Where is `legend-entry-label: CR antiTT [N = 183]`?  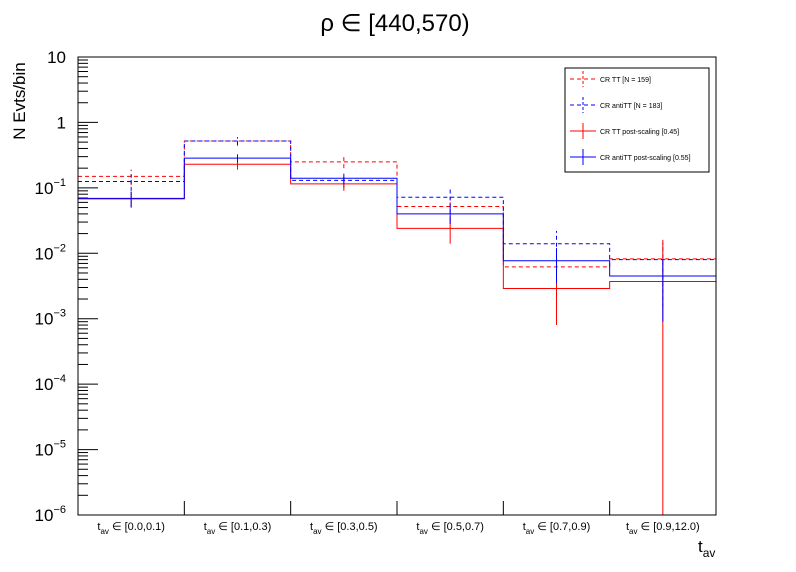 legend-entry-label: CR antiTT [N = 183] is located at coordinates (631, 106).